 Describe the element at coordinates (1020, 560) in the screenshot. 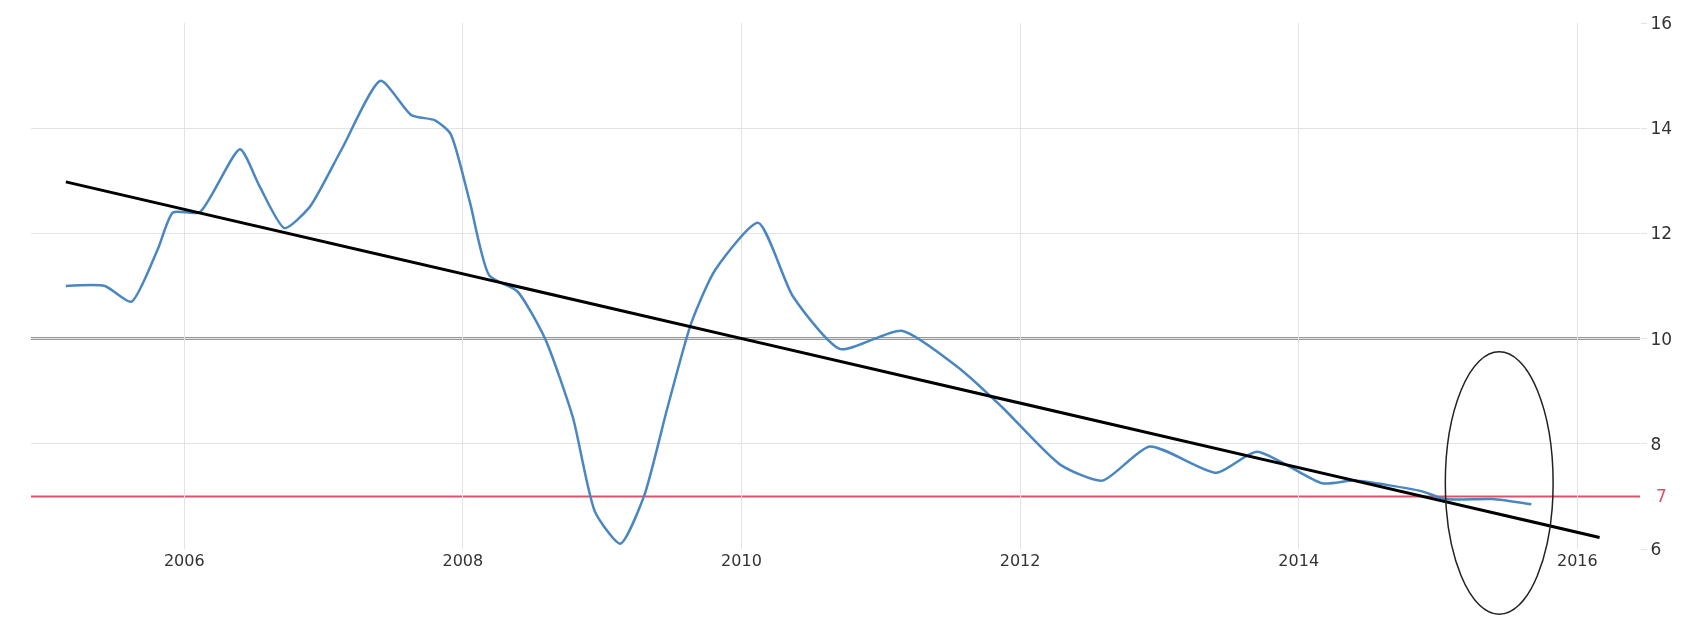

I see `x-tick-label: 2012` at that location.